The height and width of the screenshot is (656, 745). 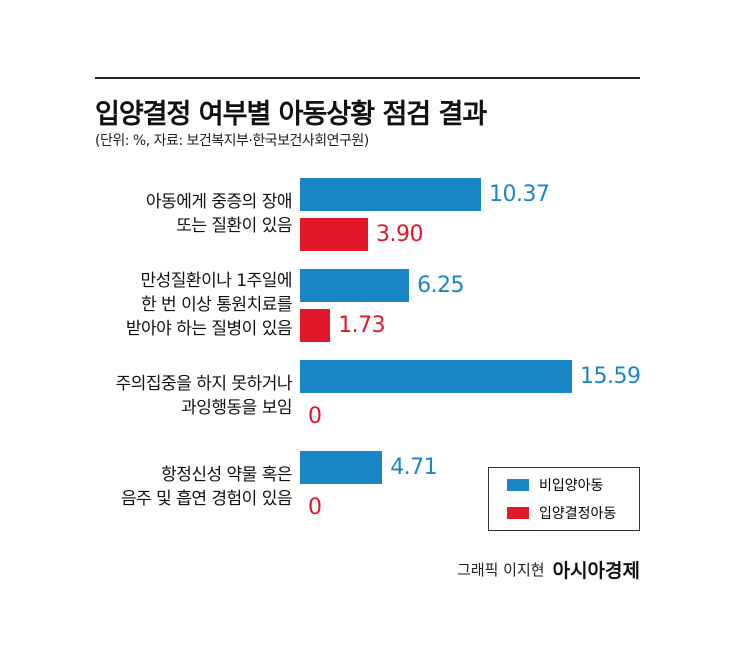 What do you see at coordinates (441, 285) in the screenshot?
I see `value-label: 6.25` at bounding box center [441, 285].